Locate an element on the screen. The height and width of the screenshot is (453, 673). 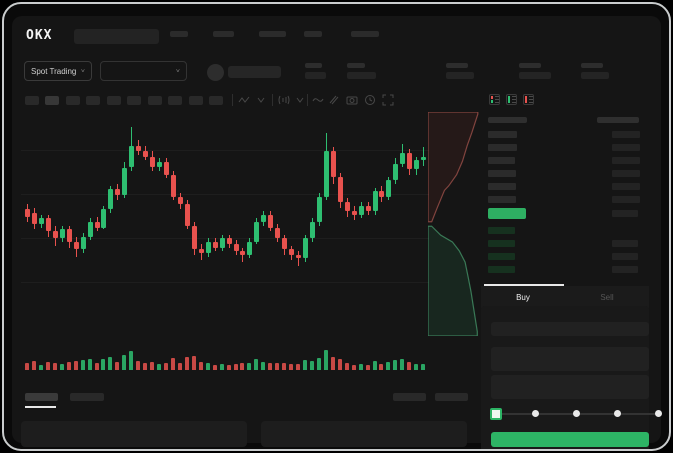
book-both-icon is located at coordinates (494, 99).